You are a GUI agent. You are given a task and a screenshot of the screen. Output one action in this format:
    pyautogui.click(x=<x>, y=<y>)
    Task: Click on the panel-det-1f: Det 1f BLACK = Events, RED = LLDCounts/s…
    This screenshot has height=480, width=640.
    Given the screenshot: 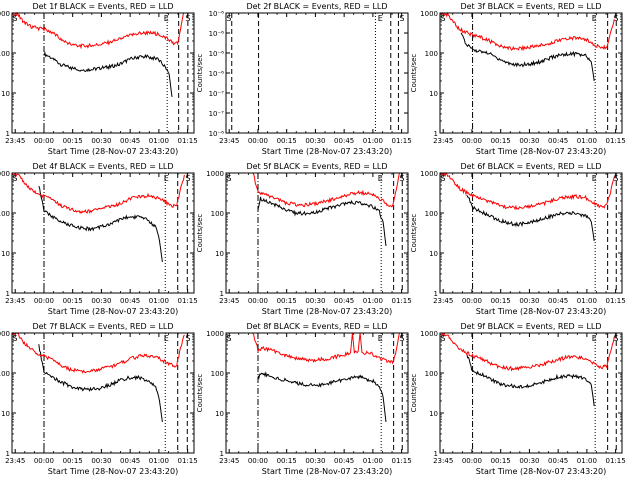 What is the action you would take?
    pyautogui.click(x=99, y=79)
    